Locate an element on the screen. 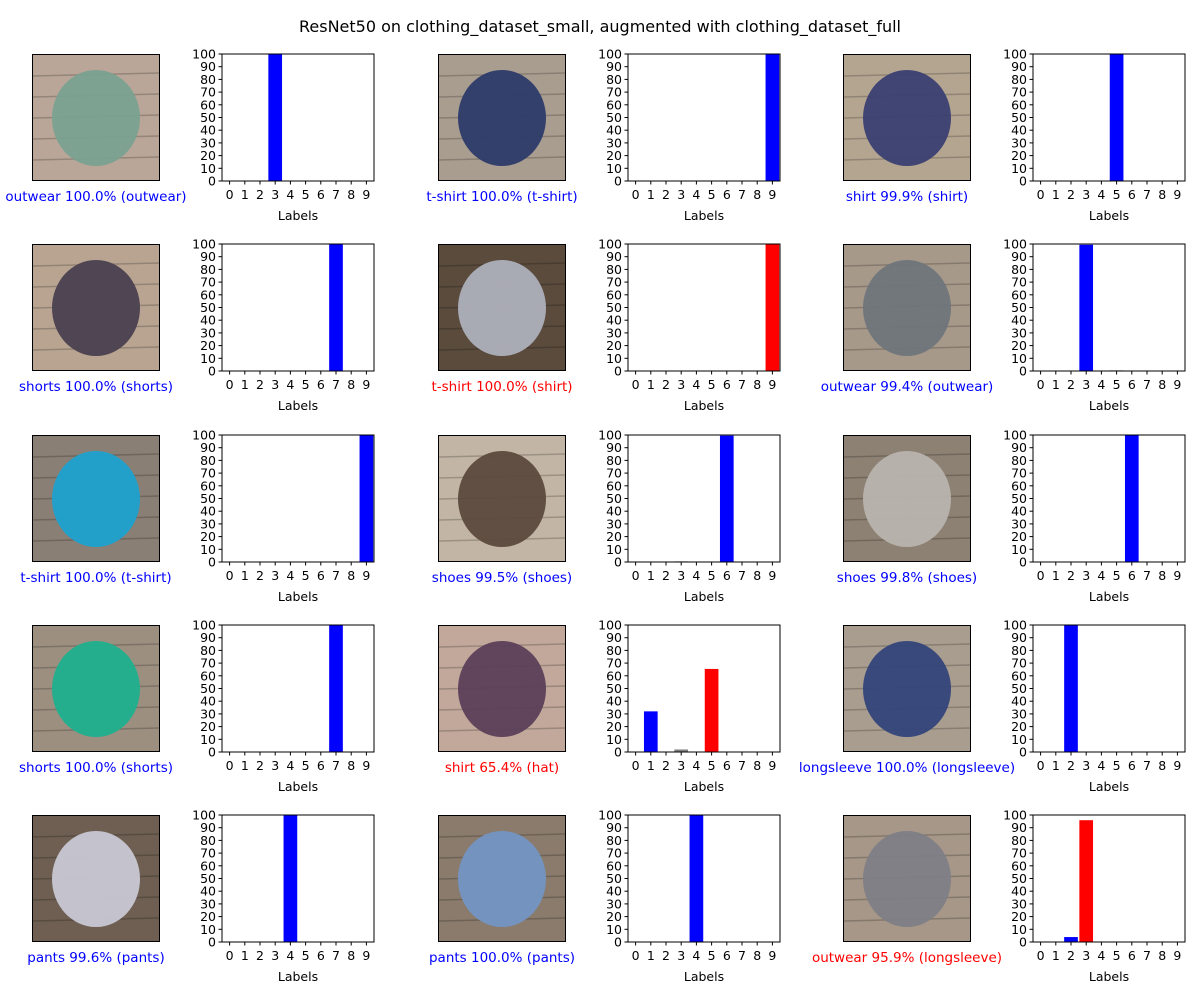 This screenshot has height=1000, width=1200. brown-boots-photo is located at coordinates (502, 498).